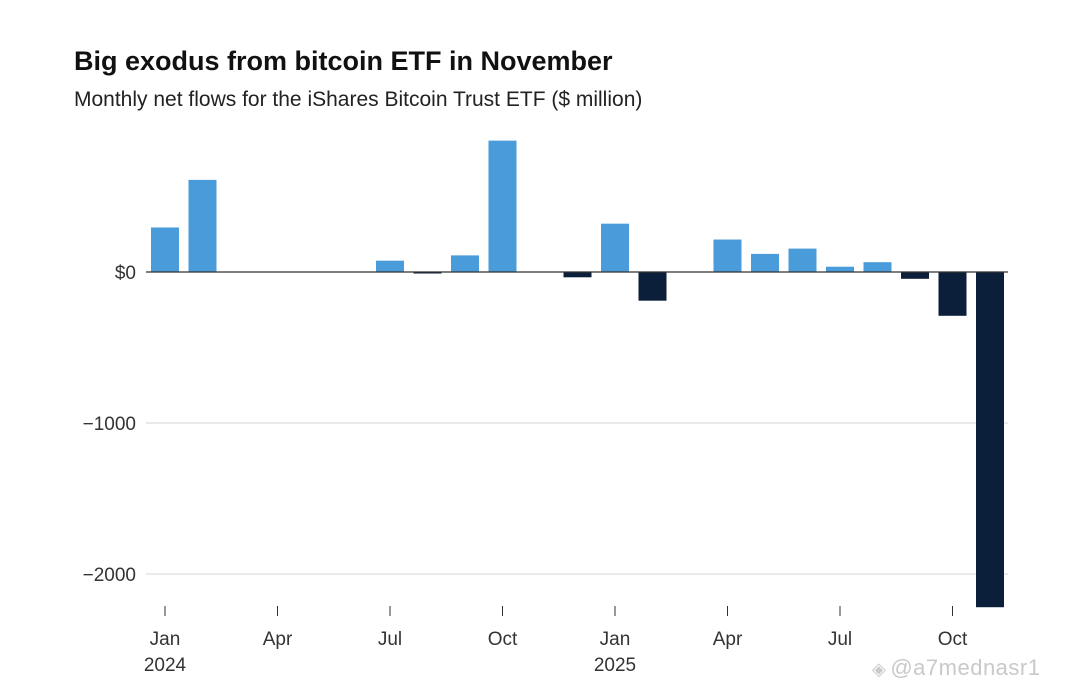 This screenshot has width=1080, height=695. I want to click on x-tick-year-label: 2024, so click(165, 665).